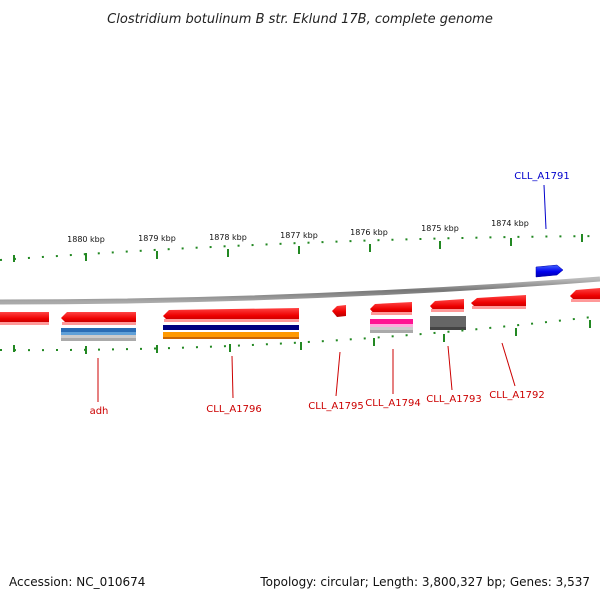  Describe the element at coordinates (516, 395) in the screenshot. I see `gene-label-CLL_A1792: CLL_A1792` at that location.